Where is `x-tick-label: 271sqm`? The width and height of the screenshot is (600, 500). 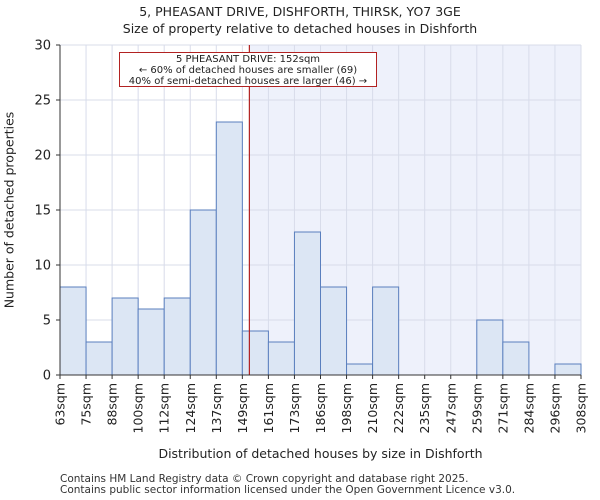 x-tick-label: 271sqm is located at coordinates (502, 408).